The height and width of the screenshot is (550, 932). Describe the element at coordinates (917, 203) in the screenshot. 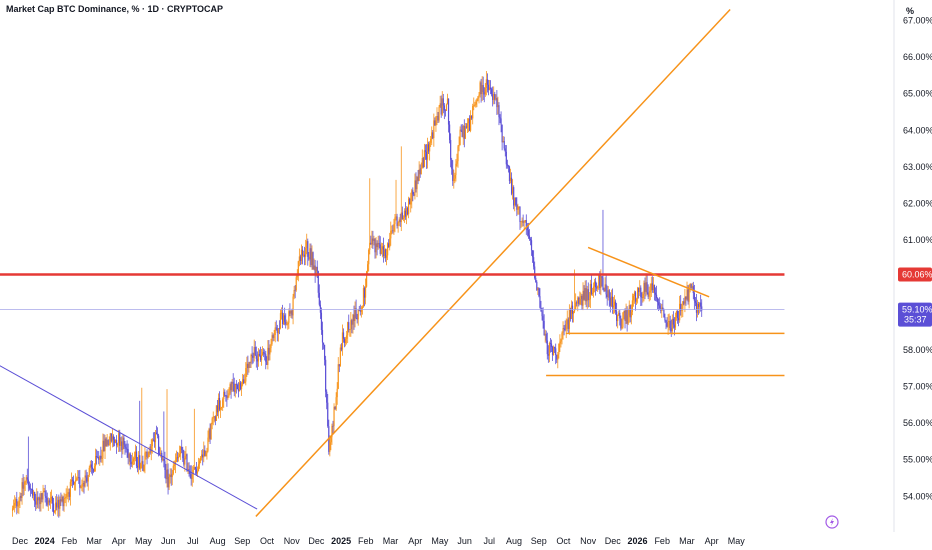

I see `price-tick-label: 62.00%` at that location.